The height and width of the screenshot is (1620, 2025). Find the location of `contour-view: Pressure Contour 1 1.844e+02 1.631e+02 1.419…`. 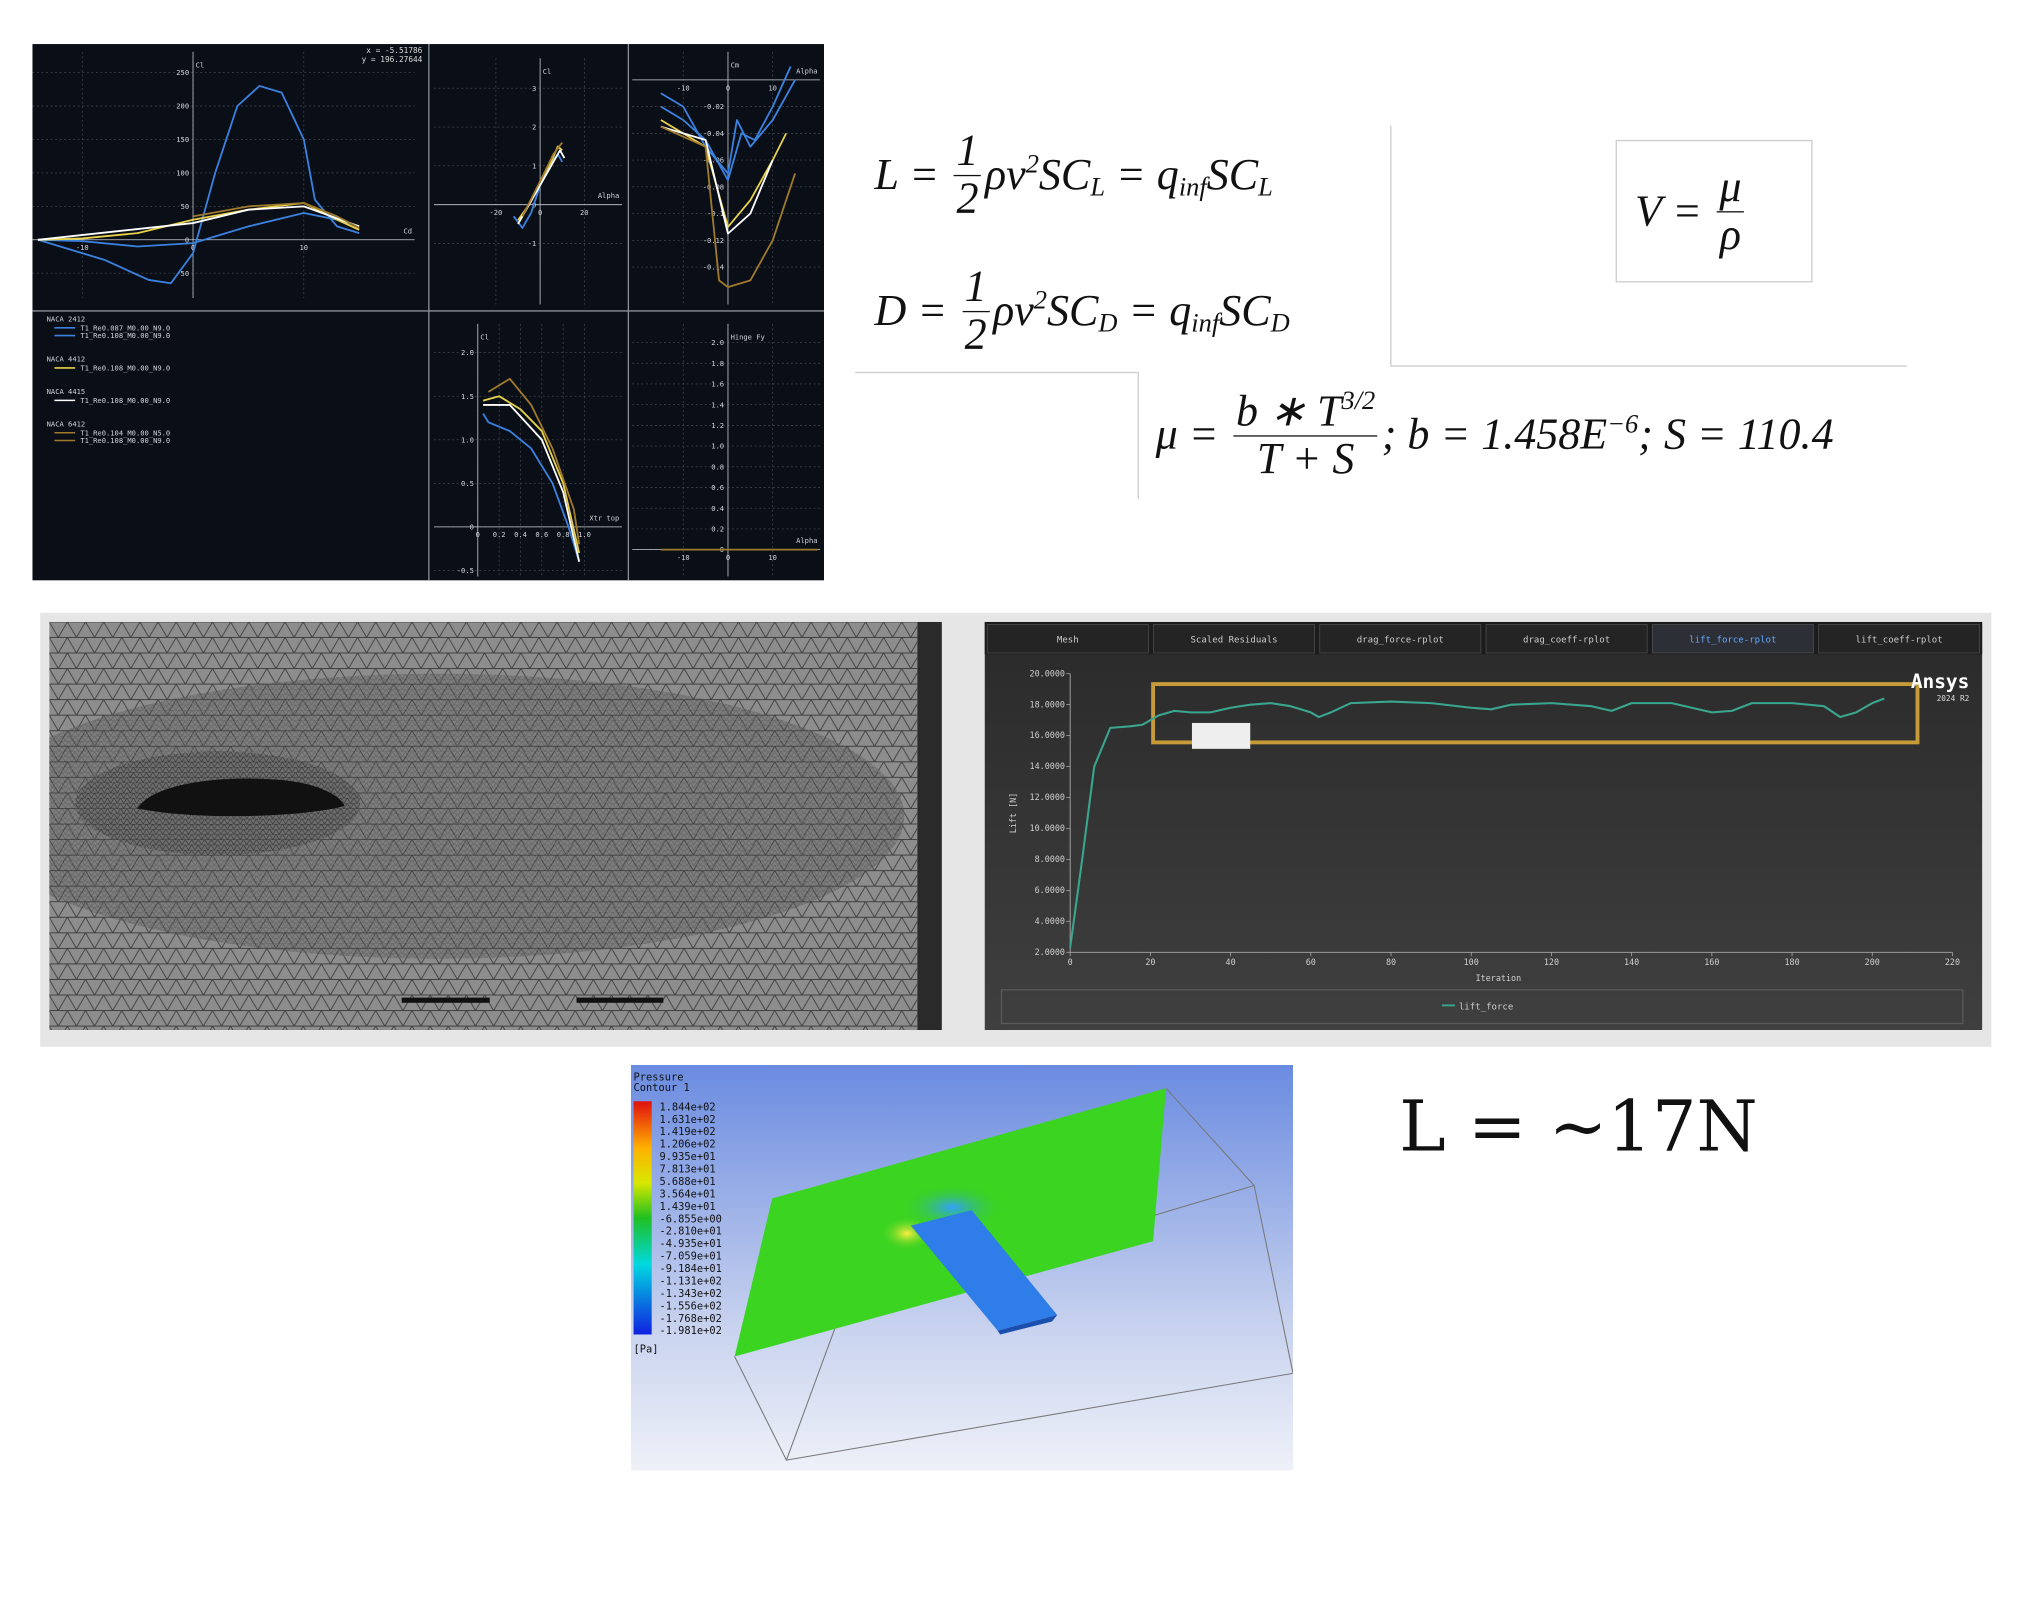

contour-view: Pressure Contour 1 1.844e+02 1.631e+02 1.419… is located at coordinates (962, 1267).